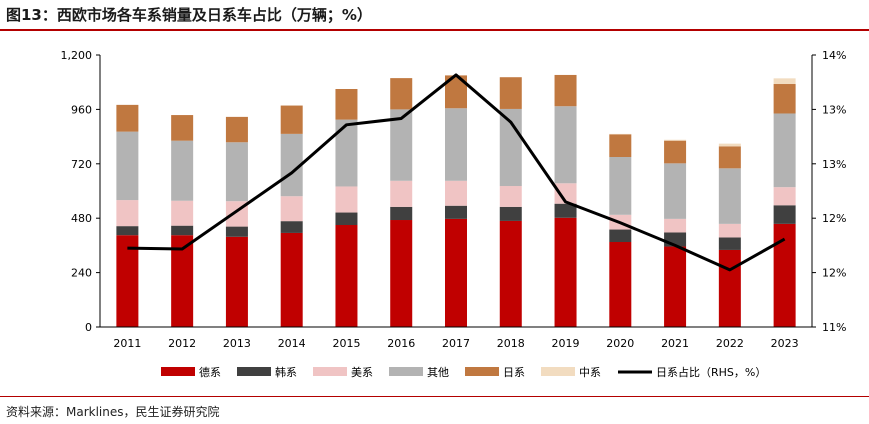 Image resolution: width=869 pixels, height=424 pixels. I want to click on bar-日系-2017, so click(456, 92).